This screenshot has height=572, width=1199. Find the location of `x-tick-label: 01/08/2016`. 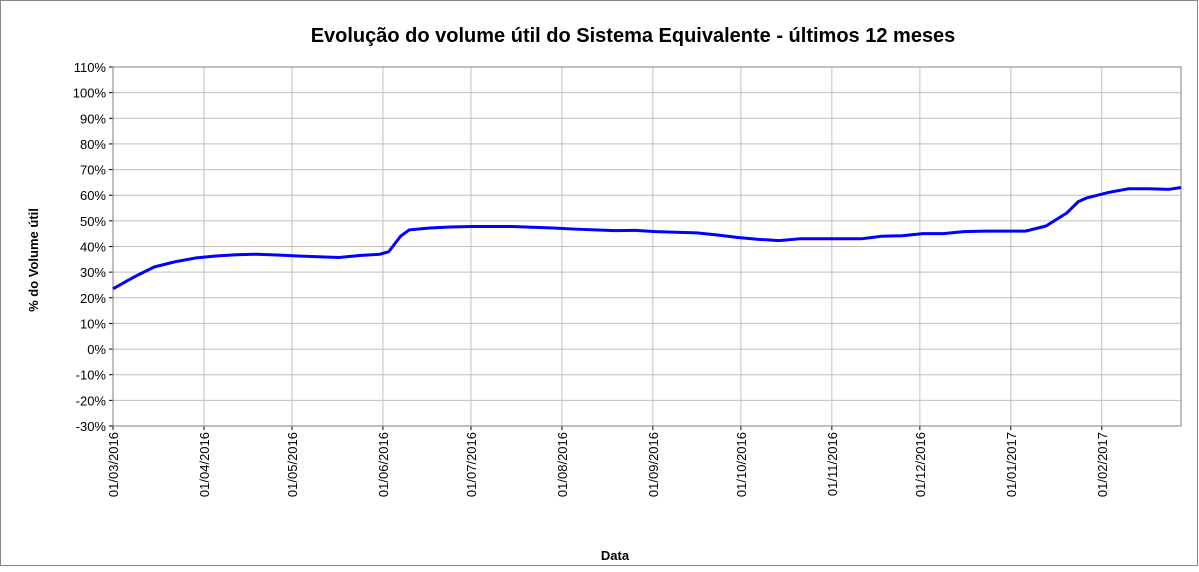

x-tick-label: 01/08/2016 is located at coordinates (562, 464).